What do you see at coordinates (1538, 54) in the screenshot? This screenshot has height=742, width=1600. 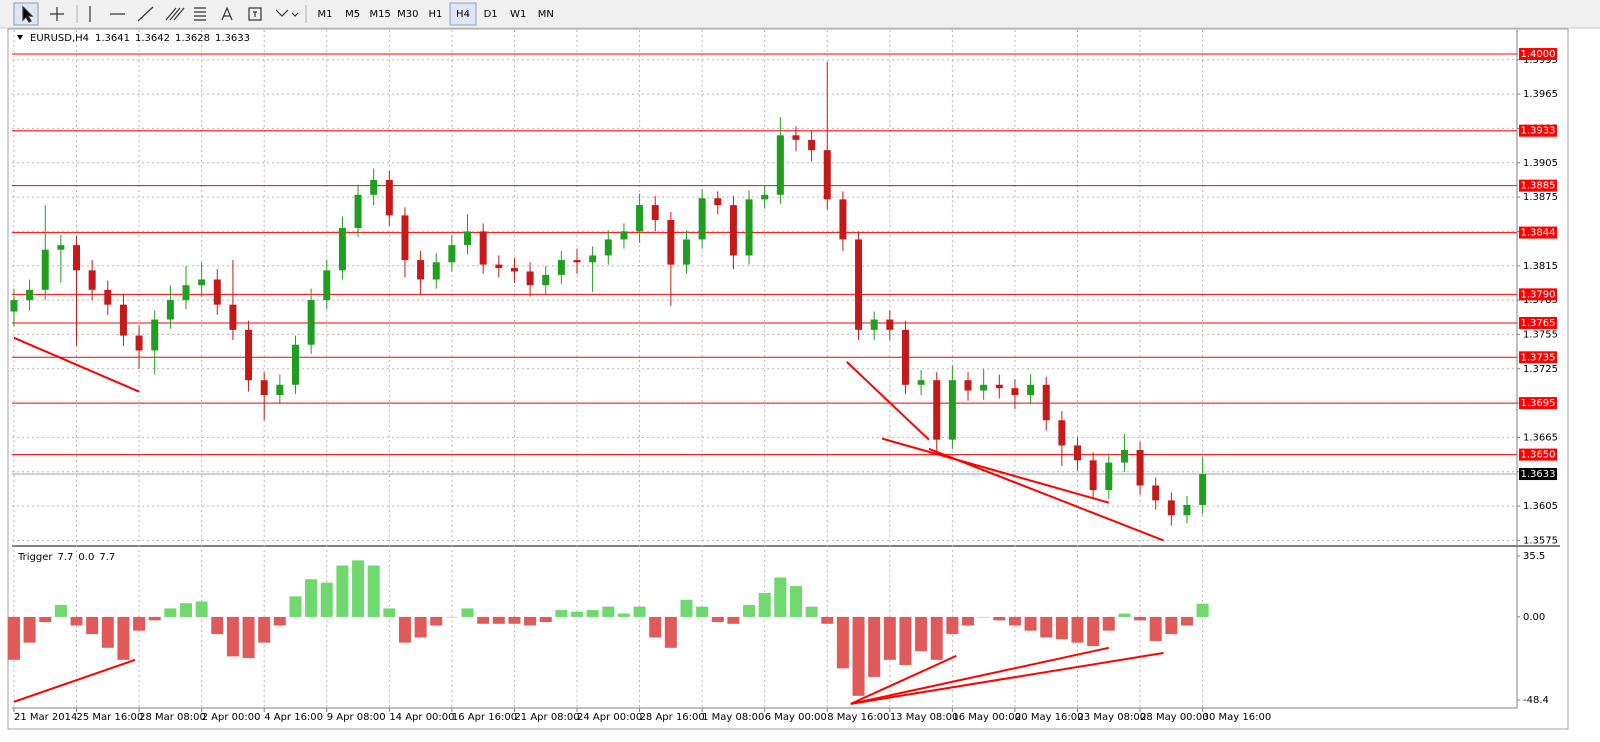 I see `level-label: 1.4000` at bounding box center [1538, 54].